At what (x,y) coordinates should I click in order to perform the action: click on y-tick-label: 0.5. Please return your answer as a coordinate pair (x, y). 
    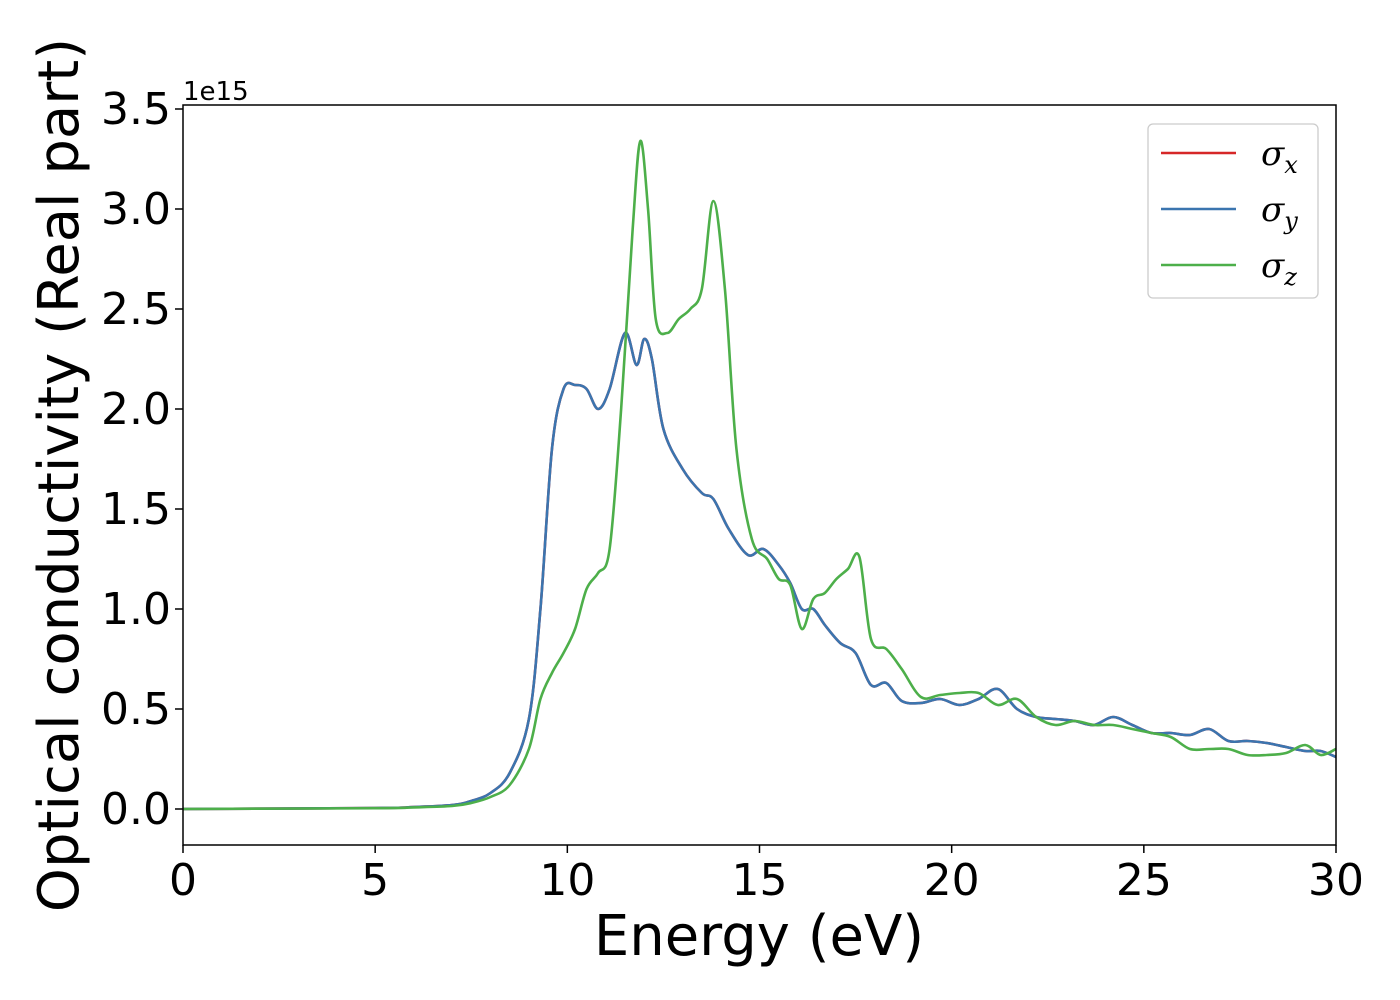
    Looking at the image, I should click on (136, 709).